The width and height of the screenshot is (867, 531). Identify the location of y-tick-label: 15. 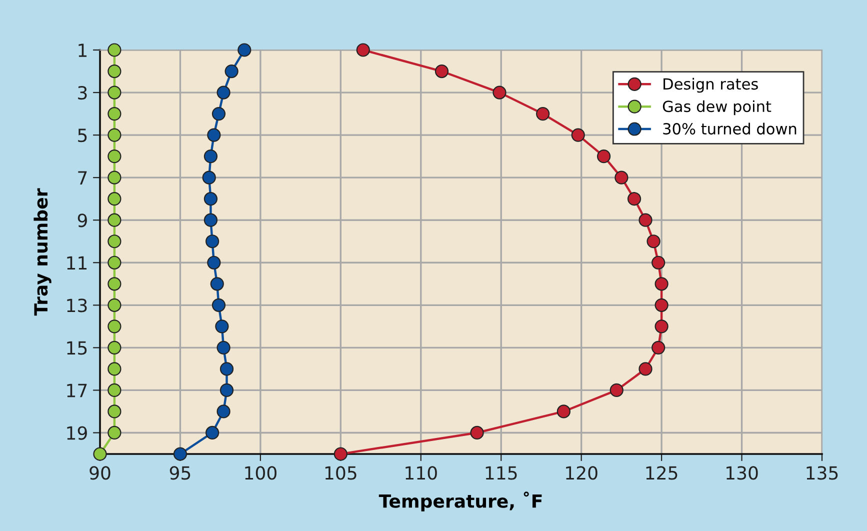
(77, 348).